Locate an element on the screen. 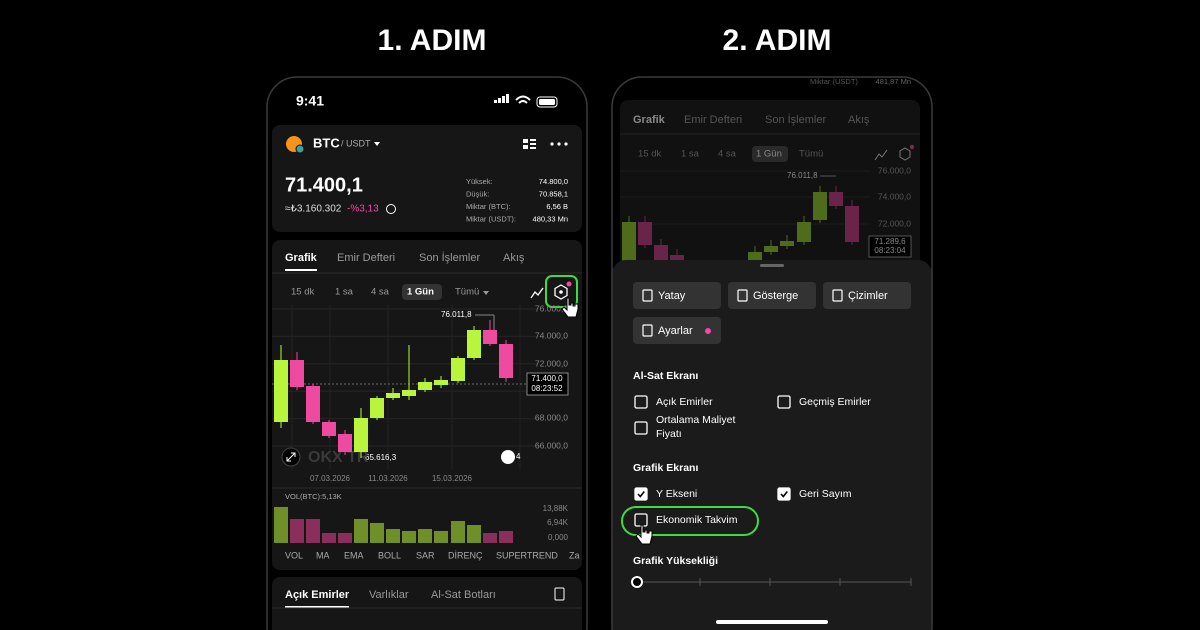 This screenshot has height=630, width=1200. section-title: Grafik Ekranı is located at coordinates (665, 468).